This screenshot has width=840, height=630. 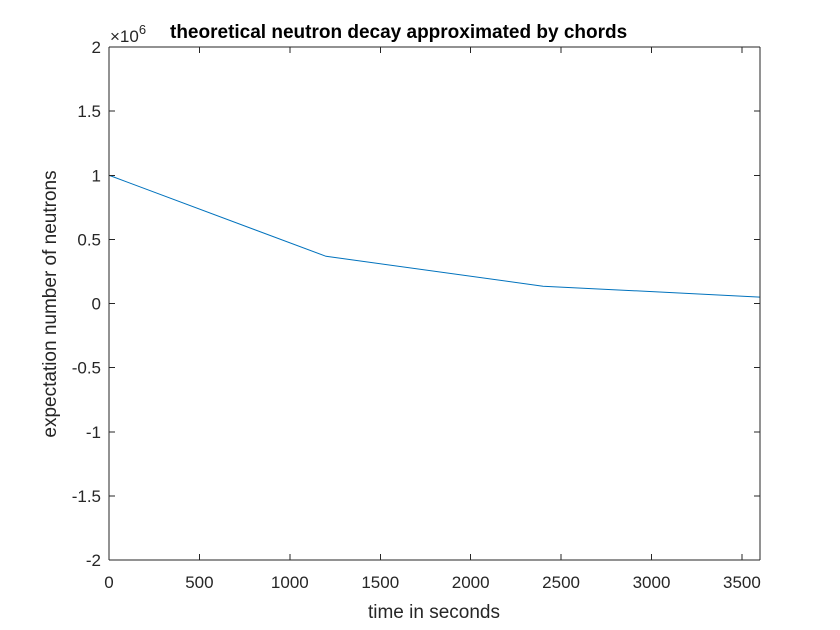 What do you see at coordinates (652, 582) in the screenshot?
I see `x-tick-label: 3000` at bounding box center [652, 582].